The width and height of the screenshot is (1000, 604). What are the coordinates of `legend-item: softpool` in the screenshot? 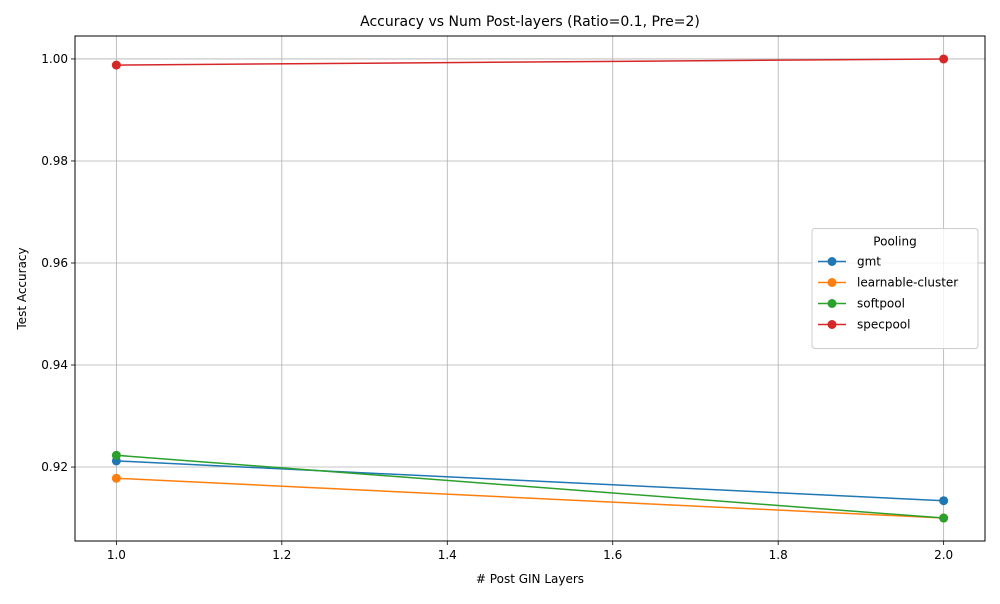 It's located at (861, 304).